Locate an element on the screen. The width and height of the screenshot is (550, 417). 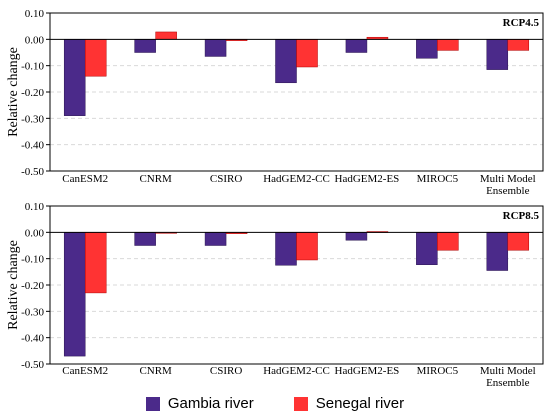
legend: Gambia river Senegal river is located at coordinates (275, 403).